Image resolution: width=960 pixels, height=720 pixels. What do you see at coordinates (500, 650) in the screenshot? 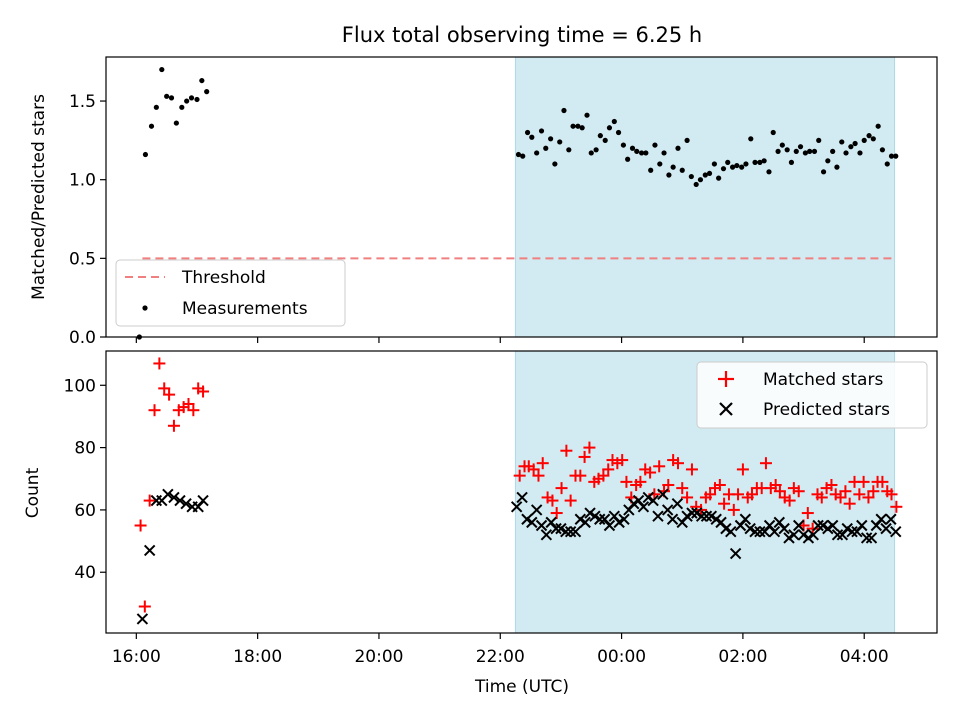
I see `bottom-x-axis: 16:00 18:00 20:00 22:00 00:00 02:00 04:00` at bounding box center [500, 650].